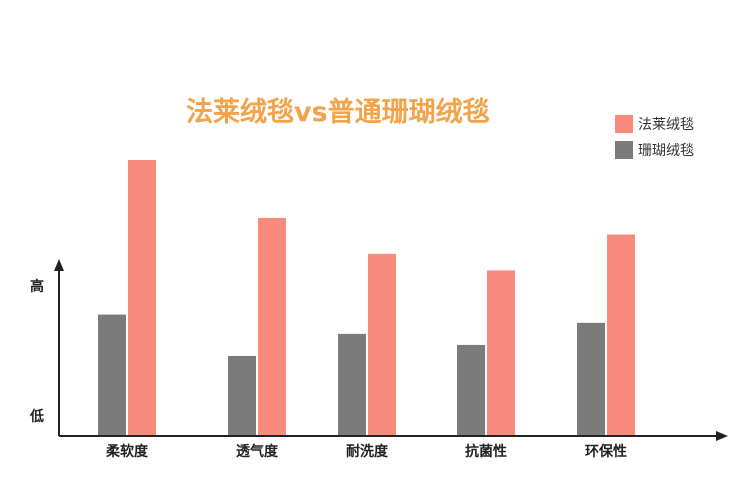 Image resolution: width=750 pixels, height=504 pixels. What do you see at coordinates (37, 287) in the screenshot?
I see `y-axis-label-high: 高` at bounding box center [37, 287].